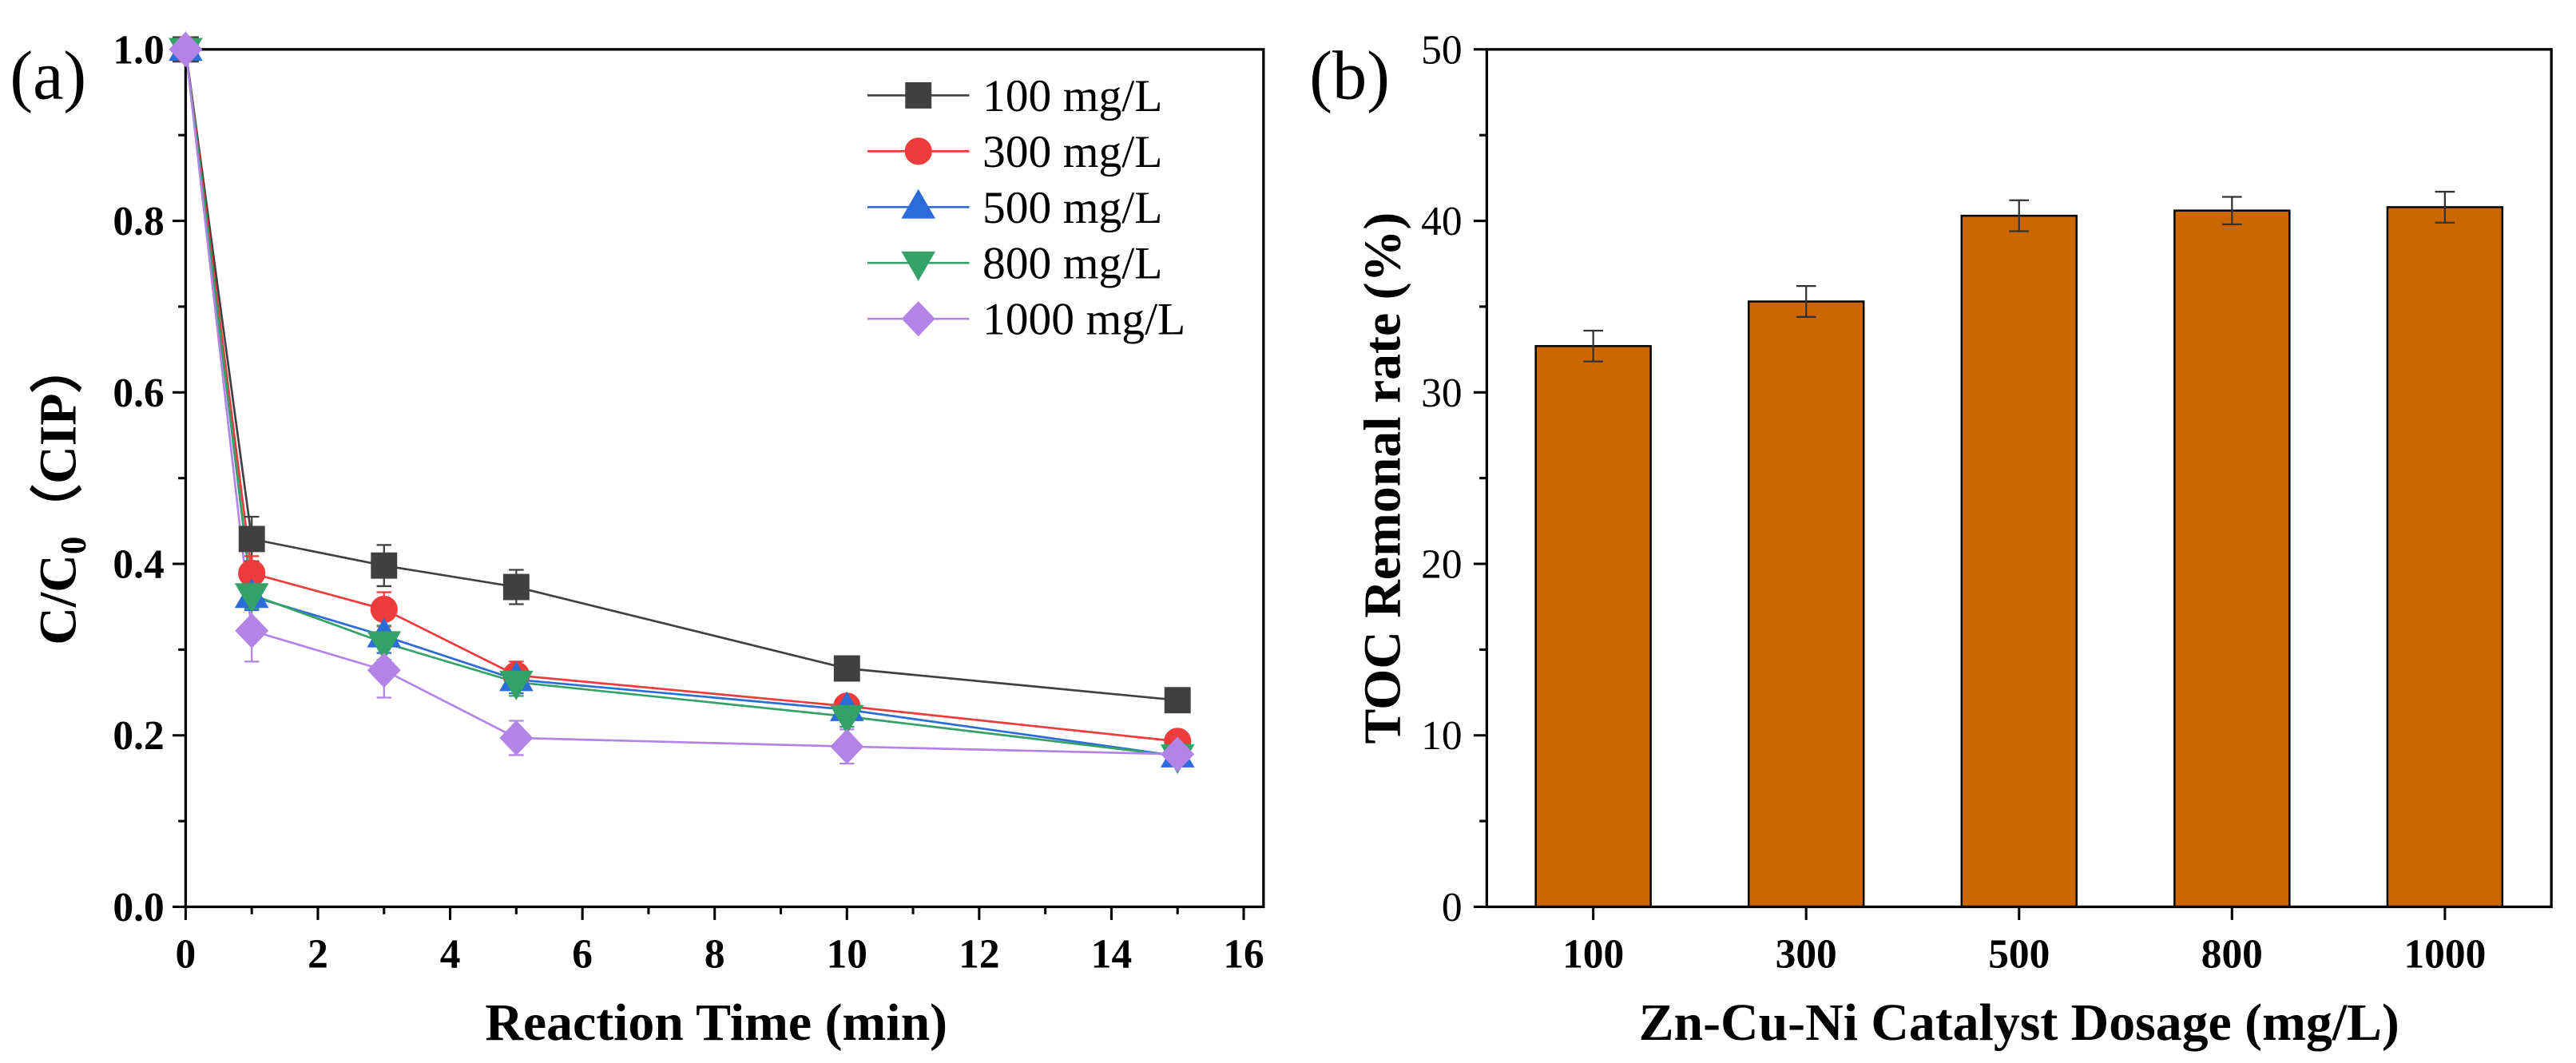  What do you see at coordinates (2019, 955) in the screenshot?
I see `x-tick-label: 500` at bounding box center [2019, 955].